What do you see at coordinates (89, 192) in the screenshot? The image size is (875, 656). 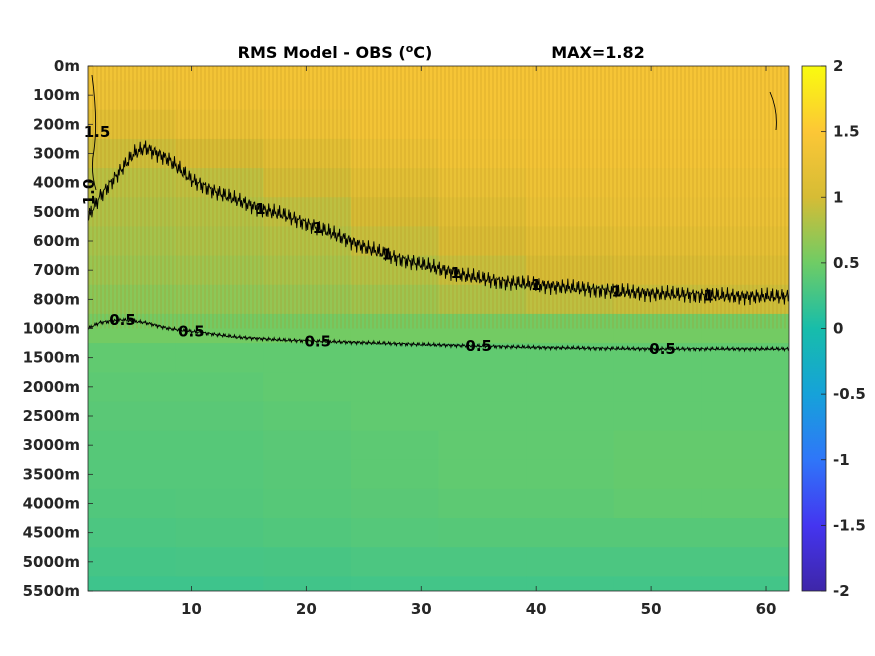 I see `contour-label: 1.0` at bounding box center [89, 192].